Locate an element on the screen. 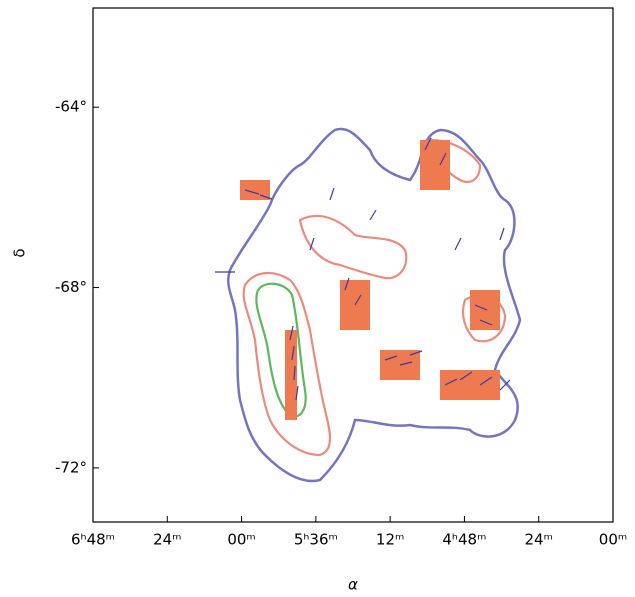 This screenshot has height=597, width=635. y-axis-label: δ is located at coordinates (20, 252).